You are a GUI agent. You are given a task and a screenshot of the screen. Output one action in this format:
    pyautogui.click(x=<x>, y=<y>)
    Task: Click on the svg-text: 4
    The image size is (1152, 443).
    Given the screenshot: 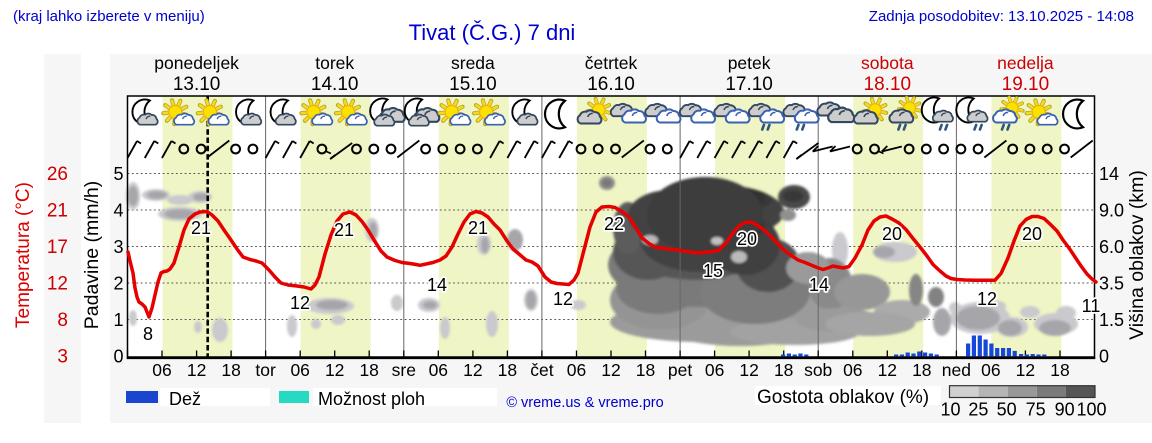 What is the action you would take?
    pyautogui.click(x=118, y=210)
    